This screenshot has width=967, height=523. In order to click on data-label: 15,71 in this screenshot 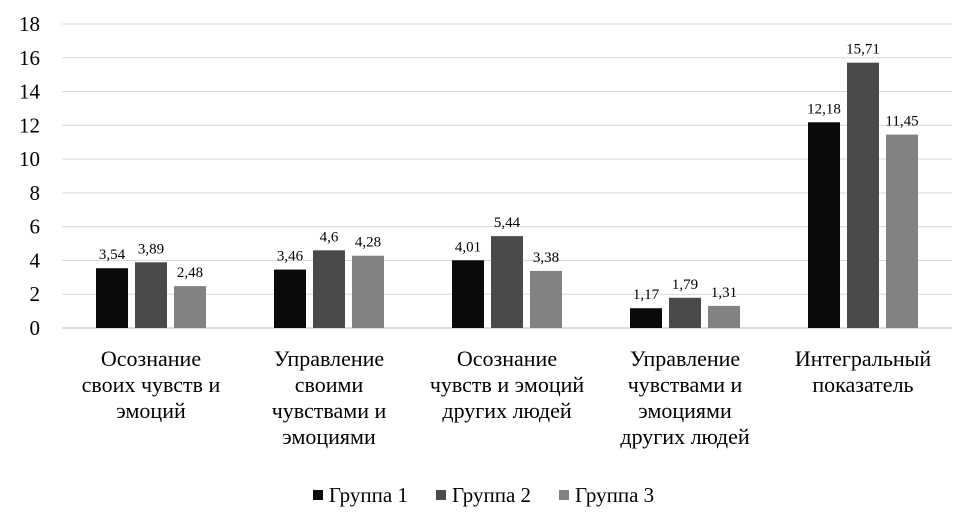, I will do `click(863, 50)`.